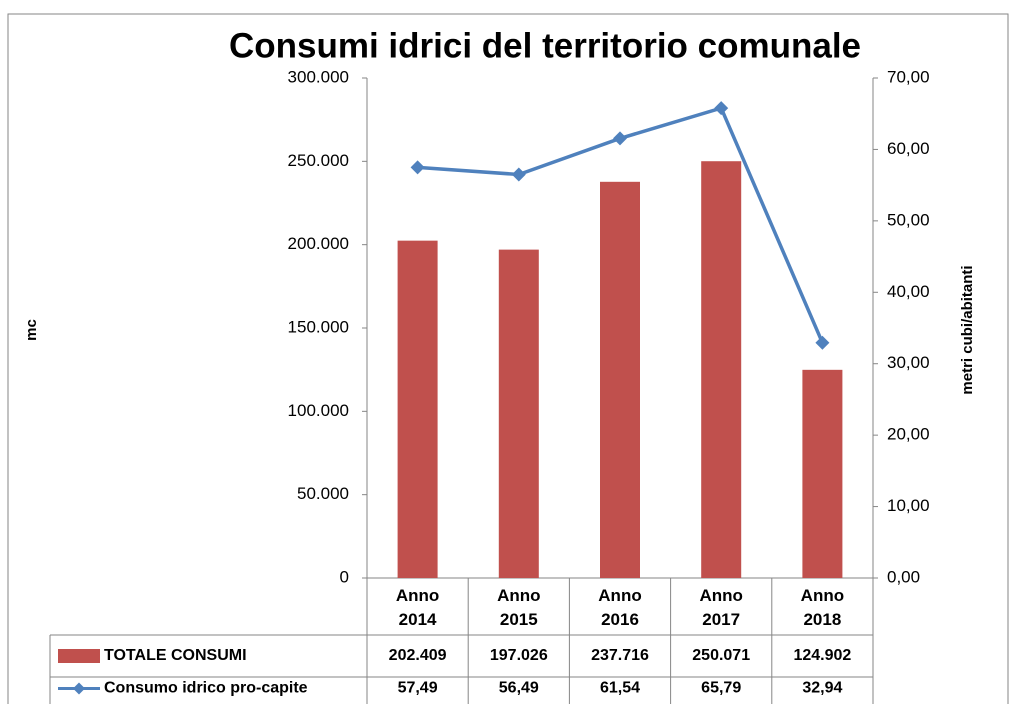 This screenshot has height=704, width=1010. Describe the element at coordinates (418, 688) in the screenshot. I see `table-value: 57,49` at that location.